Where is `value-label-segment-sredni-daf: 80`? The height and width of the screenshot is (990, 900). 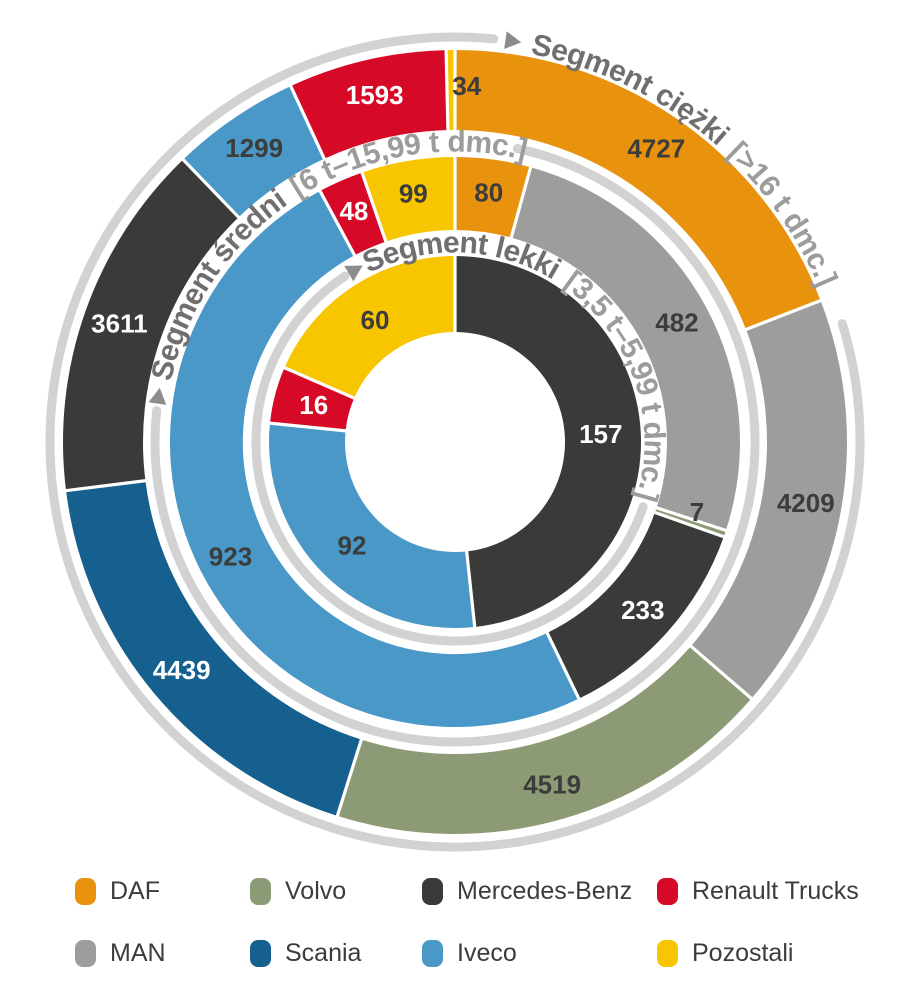 value-label-segment-sredni-daf: 80 is located at coordinates (488, 192).